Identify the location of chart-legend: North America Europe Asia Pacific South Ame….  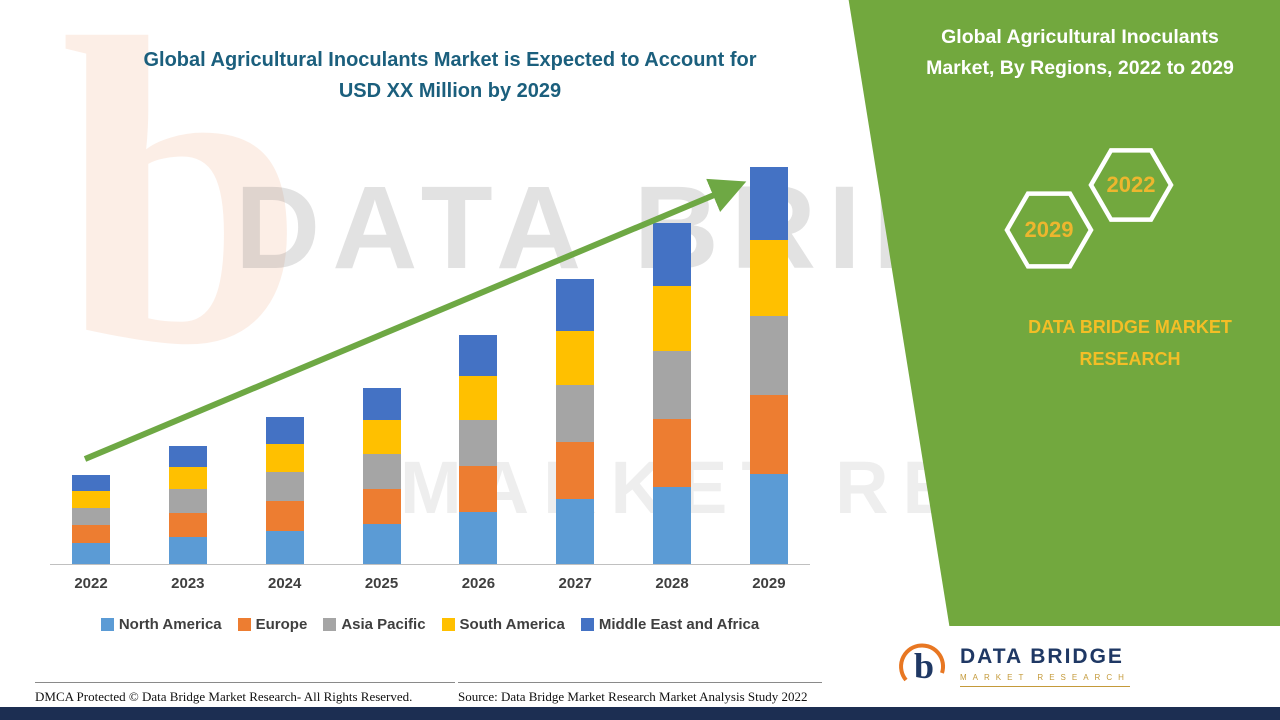
(430, 624).